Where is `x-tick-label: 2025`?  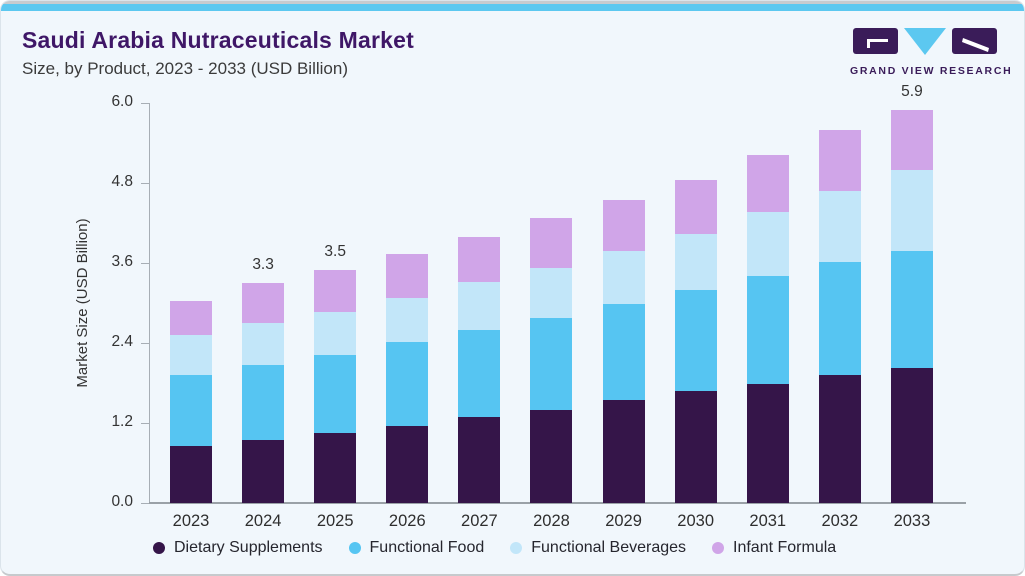 x-tick-label: 2025 is located at coordinates (335, 521).